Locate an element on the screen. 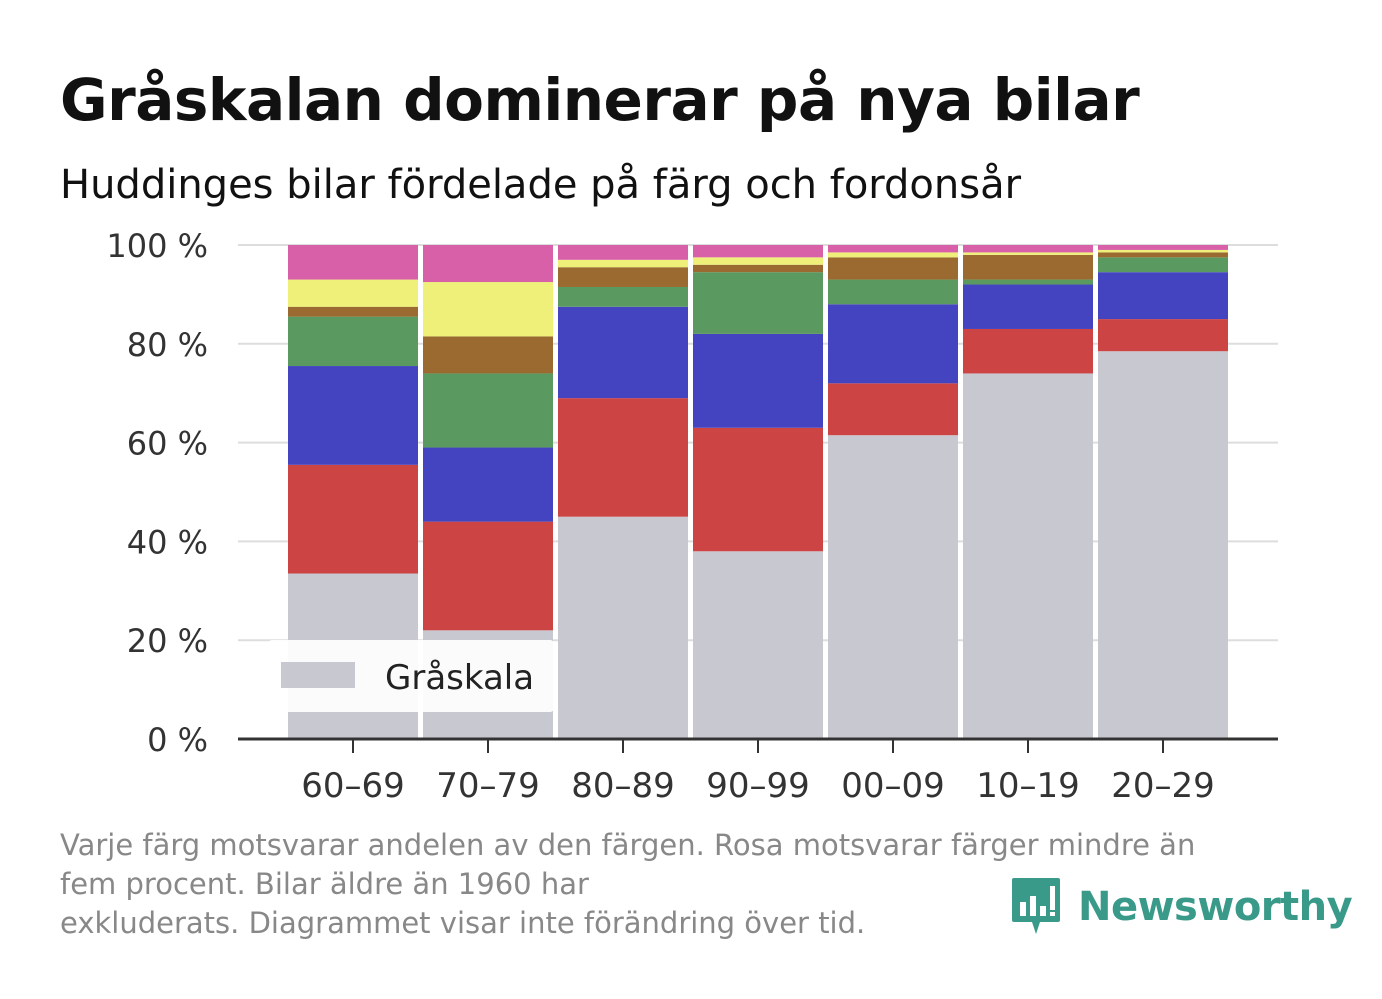  y-tick-label: 20 % is located at coordinates (167, 641).